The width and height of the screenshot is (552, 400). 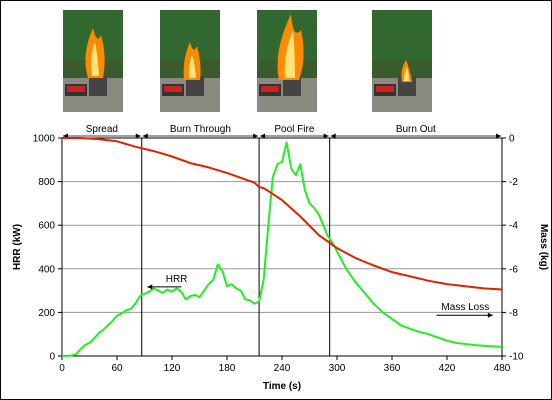 I want to click on y-left-tick-label: 200, so click(x=46, y=313).